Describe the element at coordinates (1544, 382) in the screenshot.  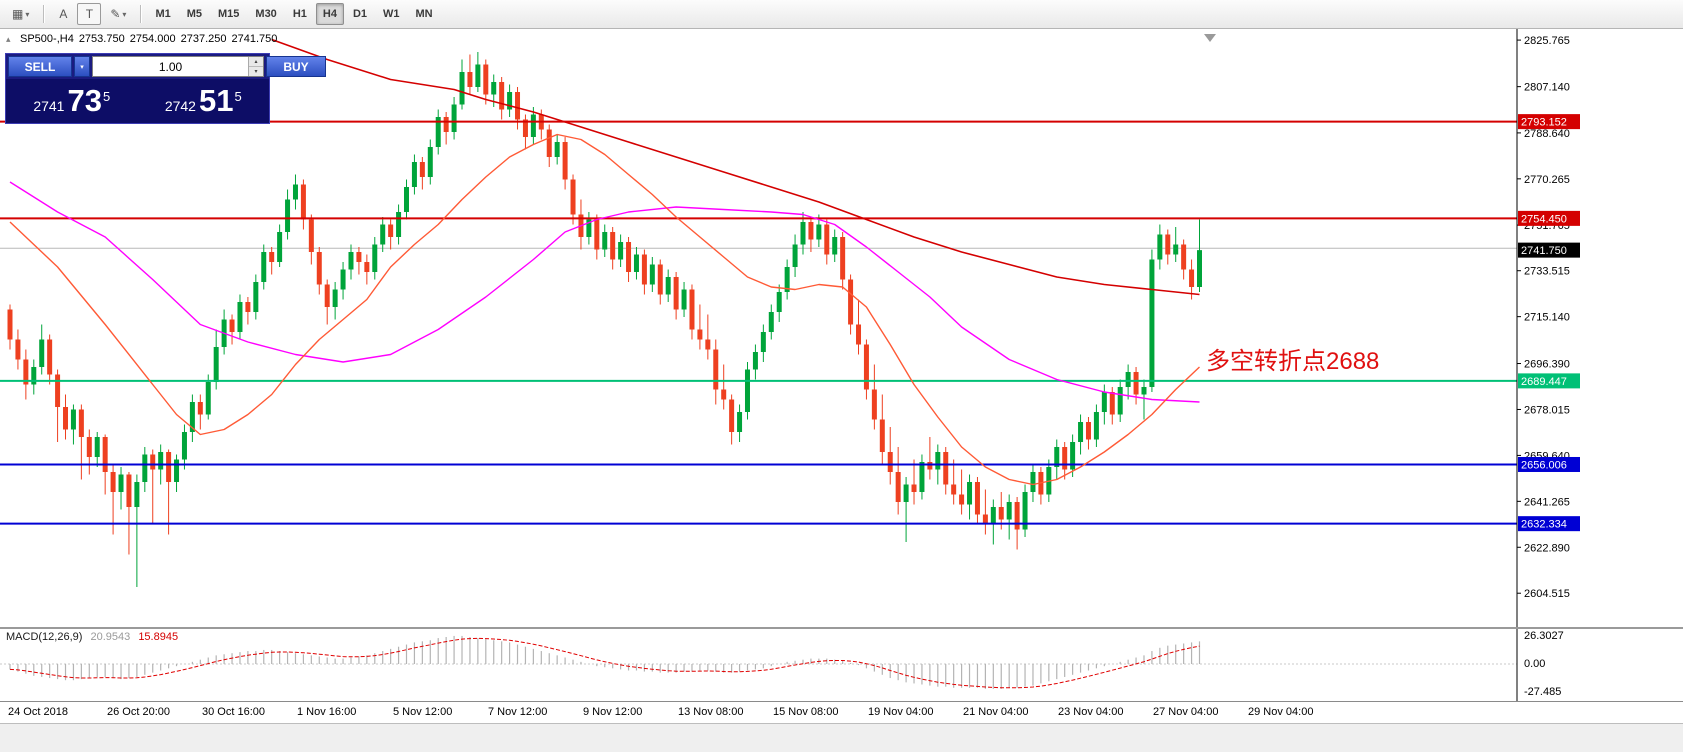
I see `svg-text: 2689.447` at that location.